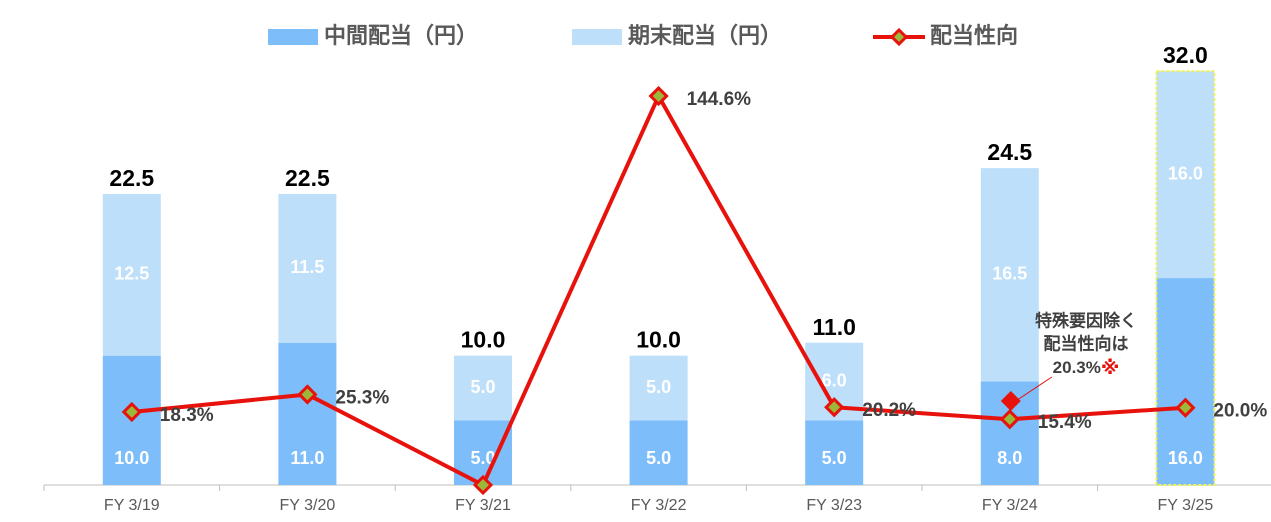  I want to click on payout-label: 15.4%, so click(1065, 422).